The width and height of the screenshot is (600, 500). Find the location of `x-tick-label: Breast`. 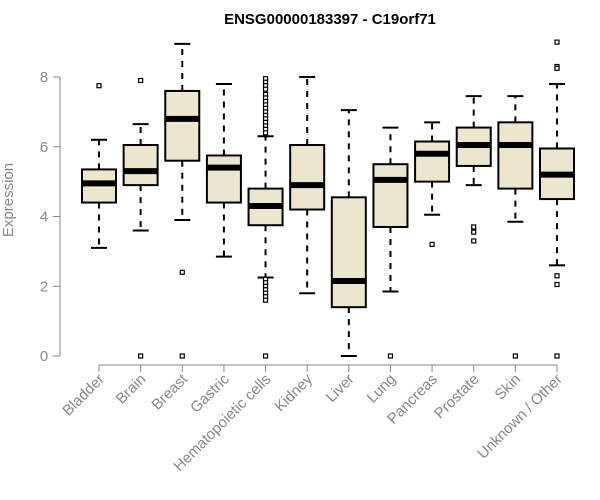

x-tick-label: Breast is located at coordinates (169, 391).